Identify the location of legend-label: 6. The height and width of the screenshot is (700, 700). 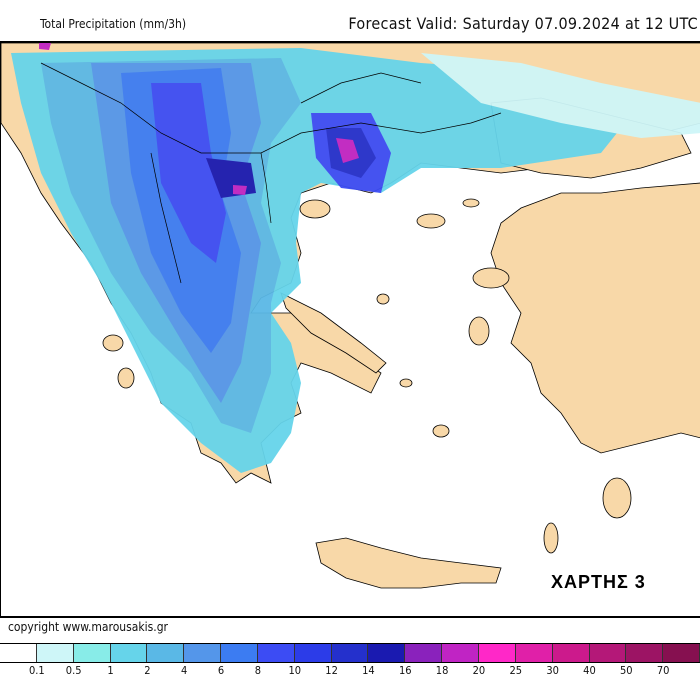
(221, 670).